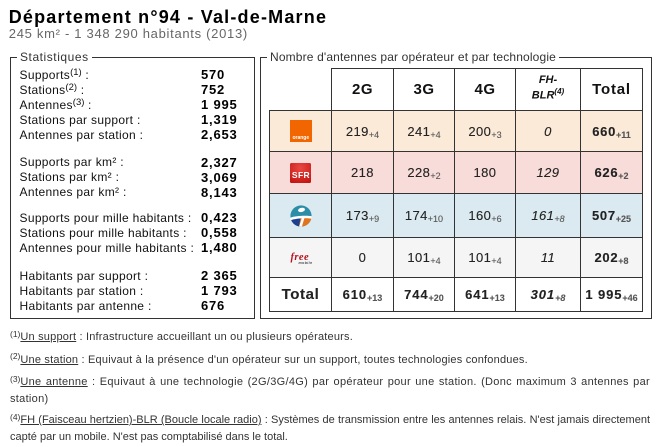 Image resolution: width=660 pixels, height=447 pixels. Describe the element at coordinates (306, 263) in the screenshot. I see `svg-text: mobile` at that location.